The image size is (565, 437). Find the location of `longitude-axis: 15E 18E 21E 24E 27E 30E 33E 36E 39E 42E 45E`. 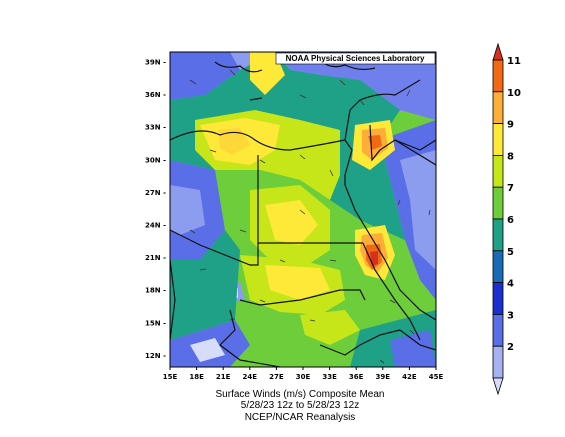

longitude-axis: 15E 18E 21E 24E 27E 30E 33E 36E 39E 42E 45E is located at coordinates (303, 374).